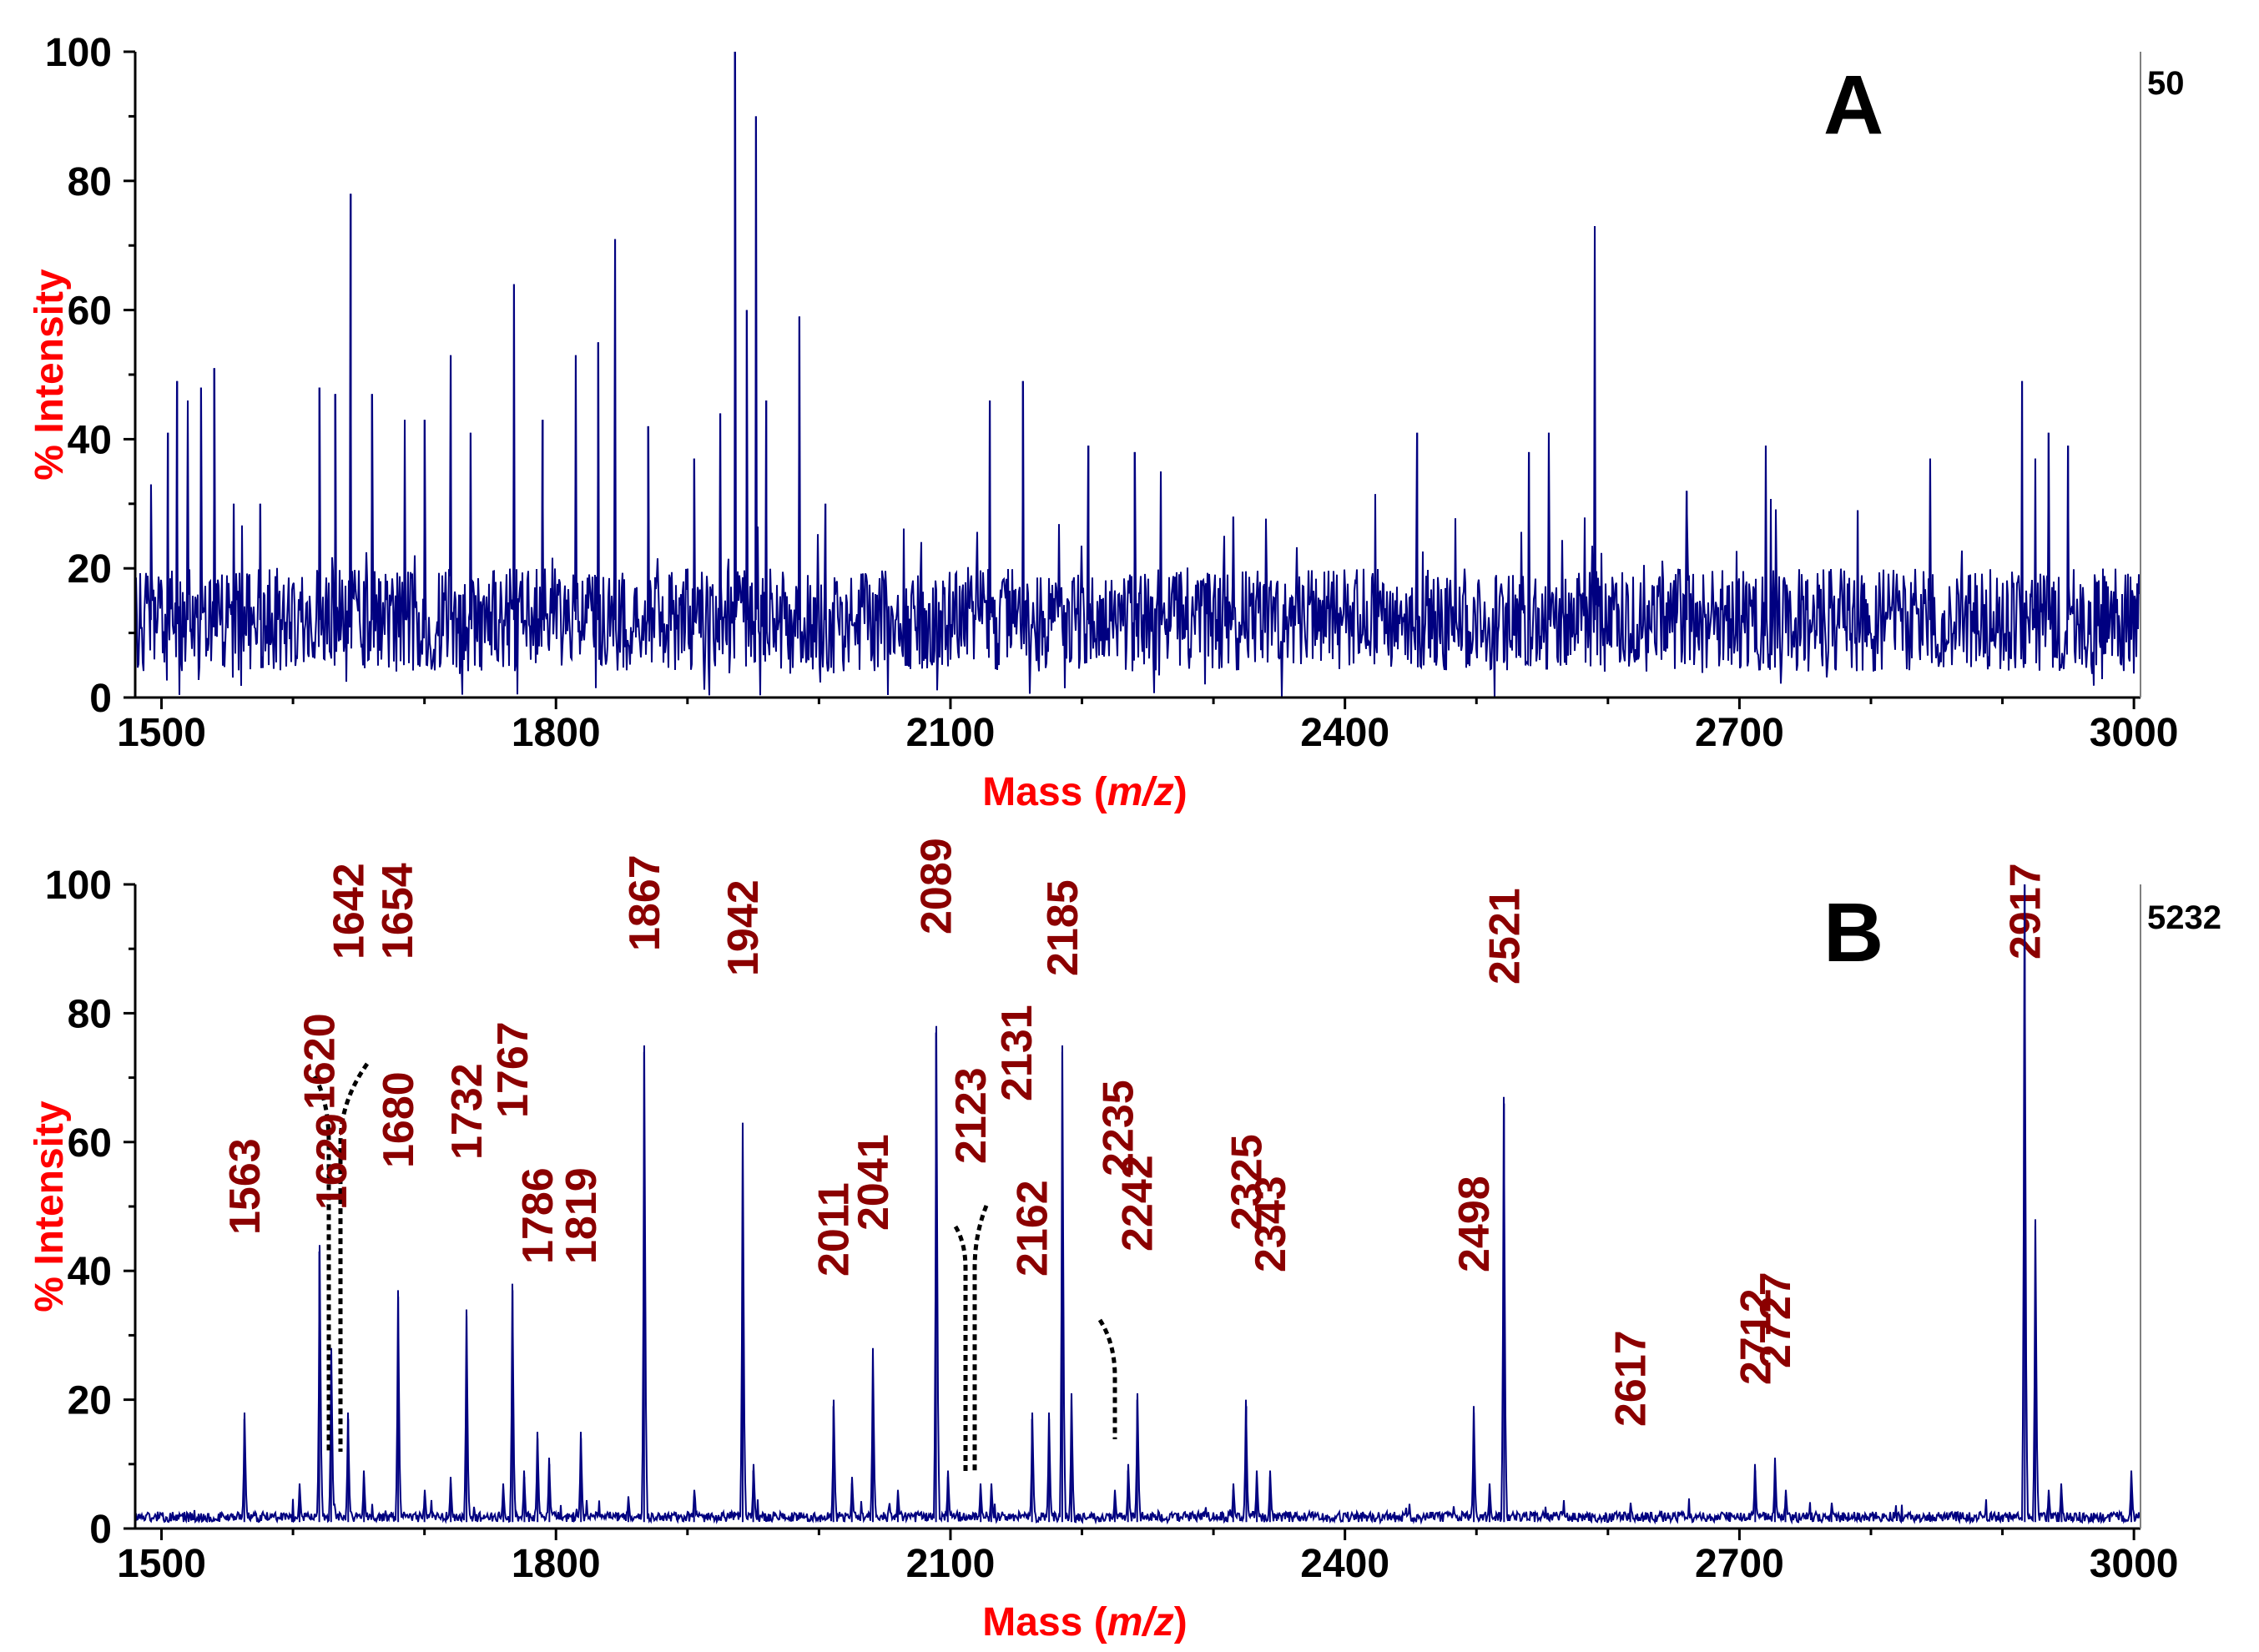 This screenshot has width=2259, height=1652. I want to click on panel-b-x-axis-title: Mass (m/z), so click(1084, 1622).